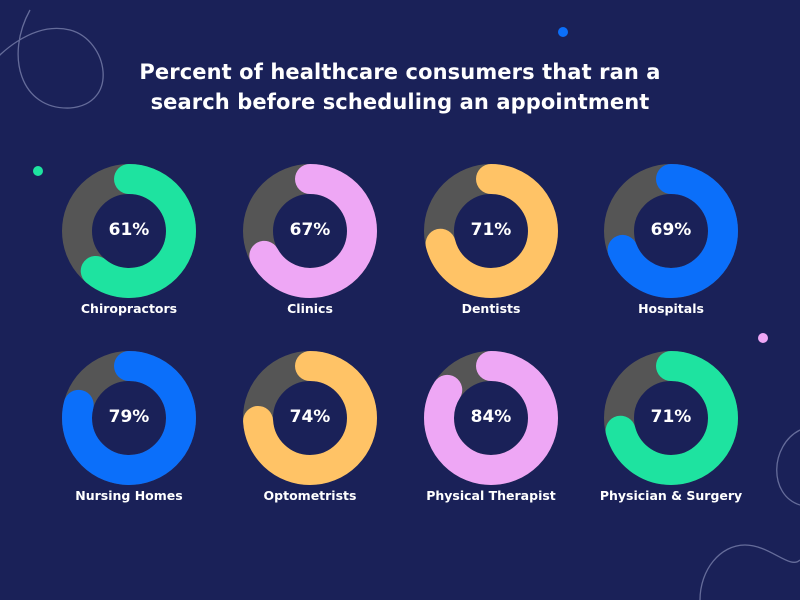 Image resolution: width=800 pixels, height=600 pixels. I want to click on donut-nursing-homes: 79% Nursing Homes, so click(129, 426).